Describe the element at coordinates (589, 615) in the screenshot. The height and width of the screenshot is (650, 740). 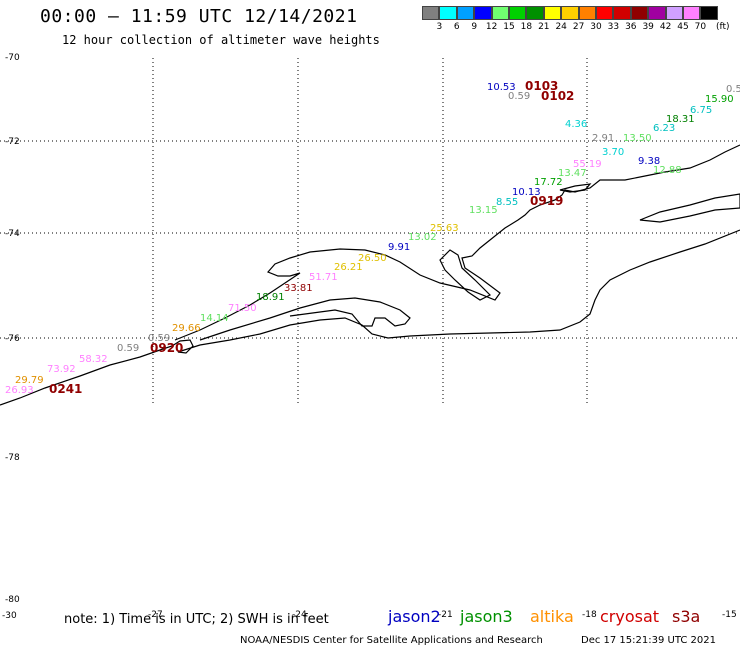
I see `lon-label: -18` at that location.